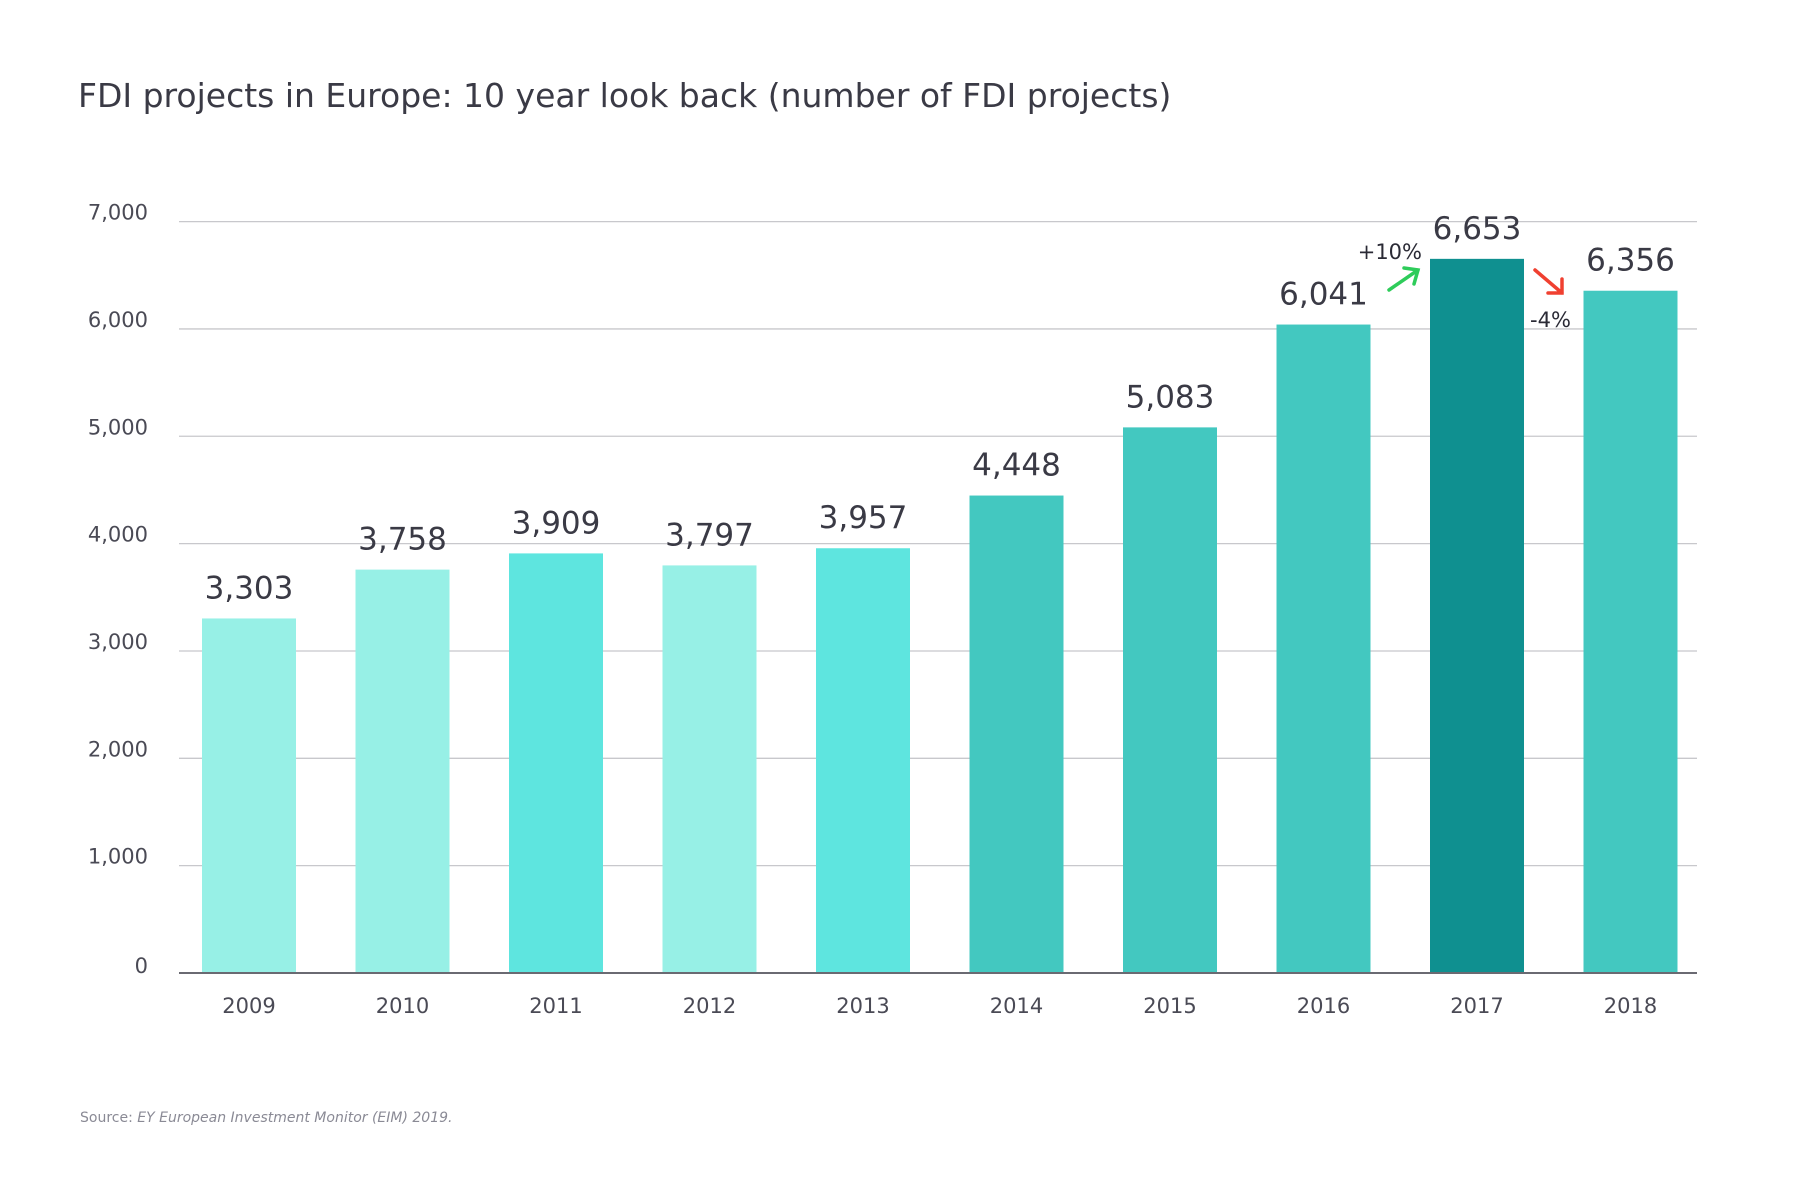 The height and width of the screenshot is (1200, 1800). Describe the element at coordinates (1390, 252) in the screenshot. I see `annotation-label: +10%` at that location.